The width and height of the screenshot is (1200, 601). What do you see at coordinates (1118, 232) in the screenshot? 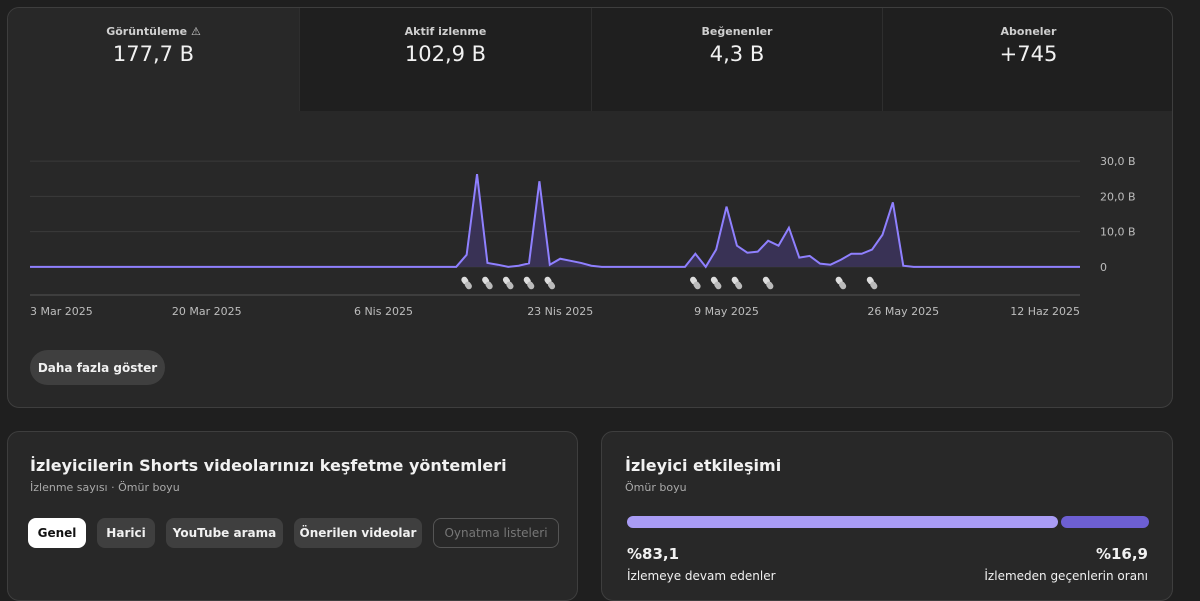
I see `y-tick-label: 10,0 B` at bounding box center [1118, 232].